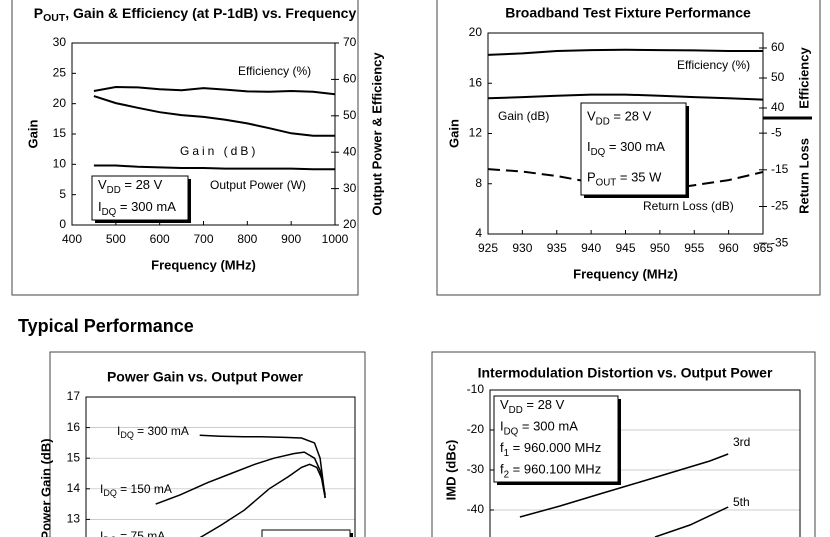 This screenshot has height=537, width=830. What do you see at coordinates (247, 239) in the screenshot?
I see `x-tick-label: 800` at bounding box center [247, 239].